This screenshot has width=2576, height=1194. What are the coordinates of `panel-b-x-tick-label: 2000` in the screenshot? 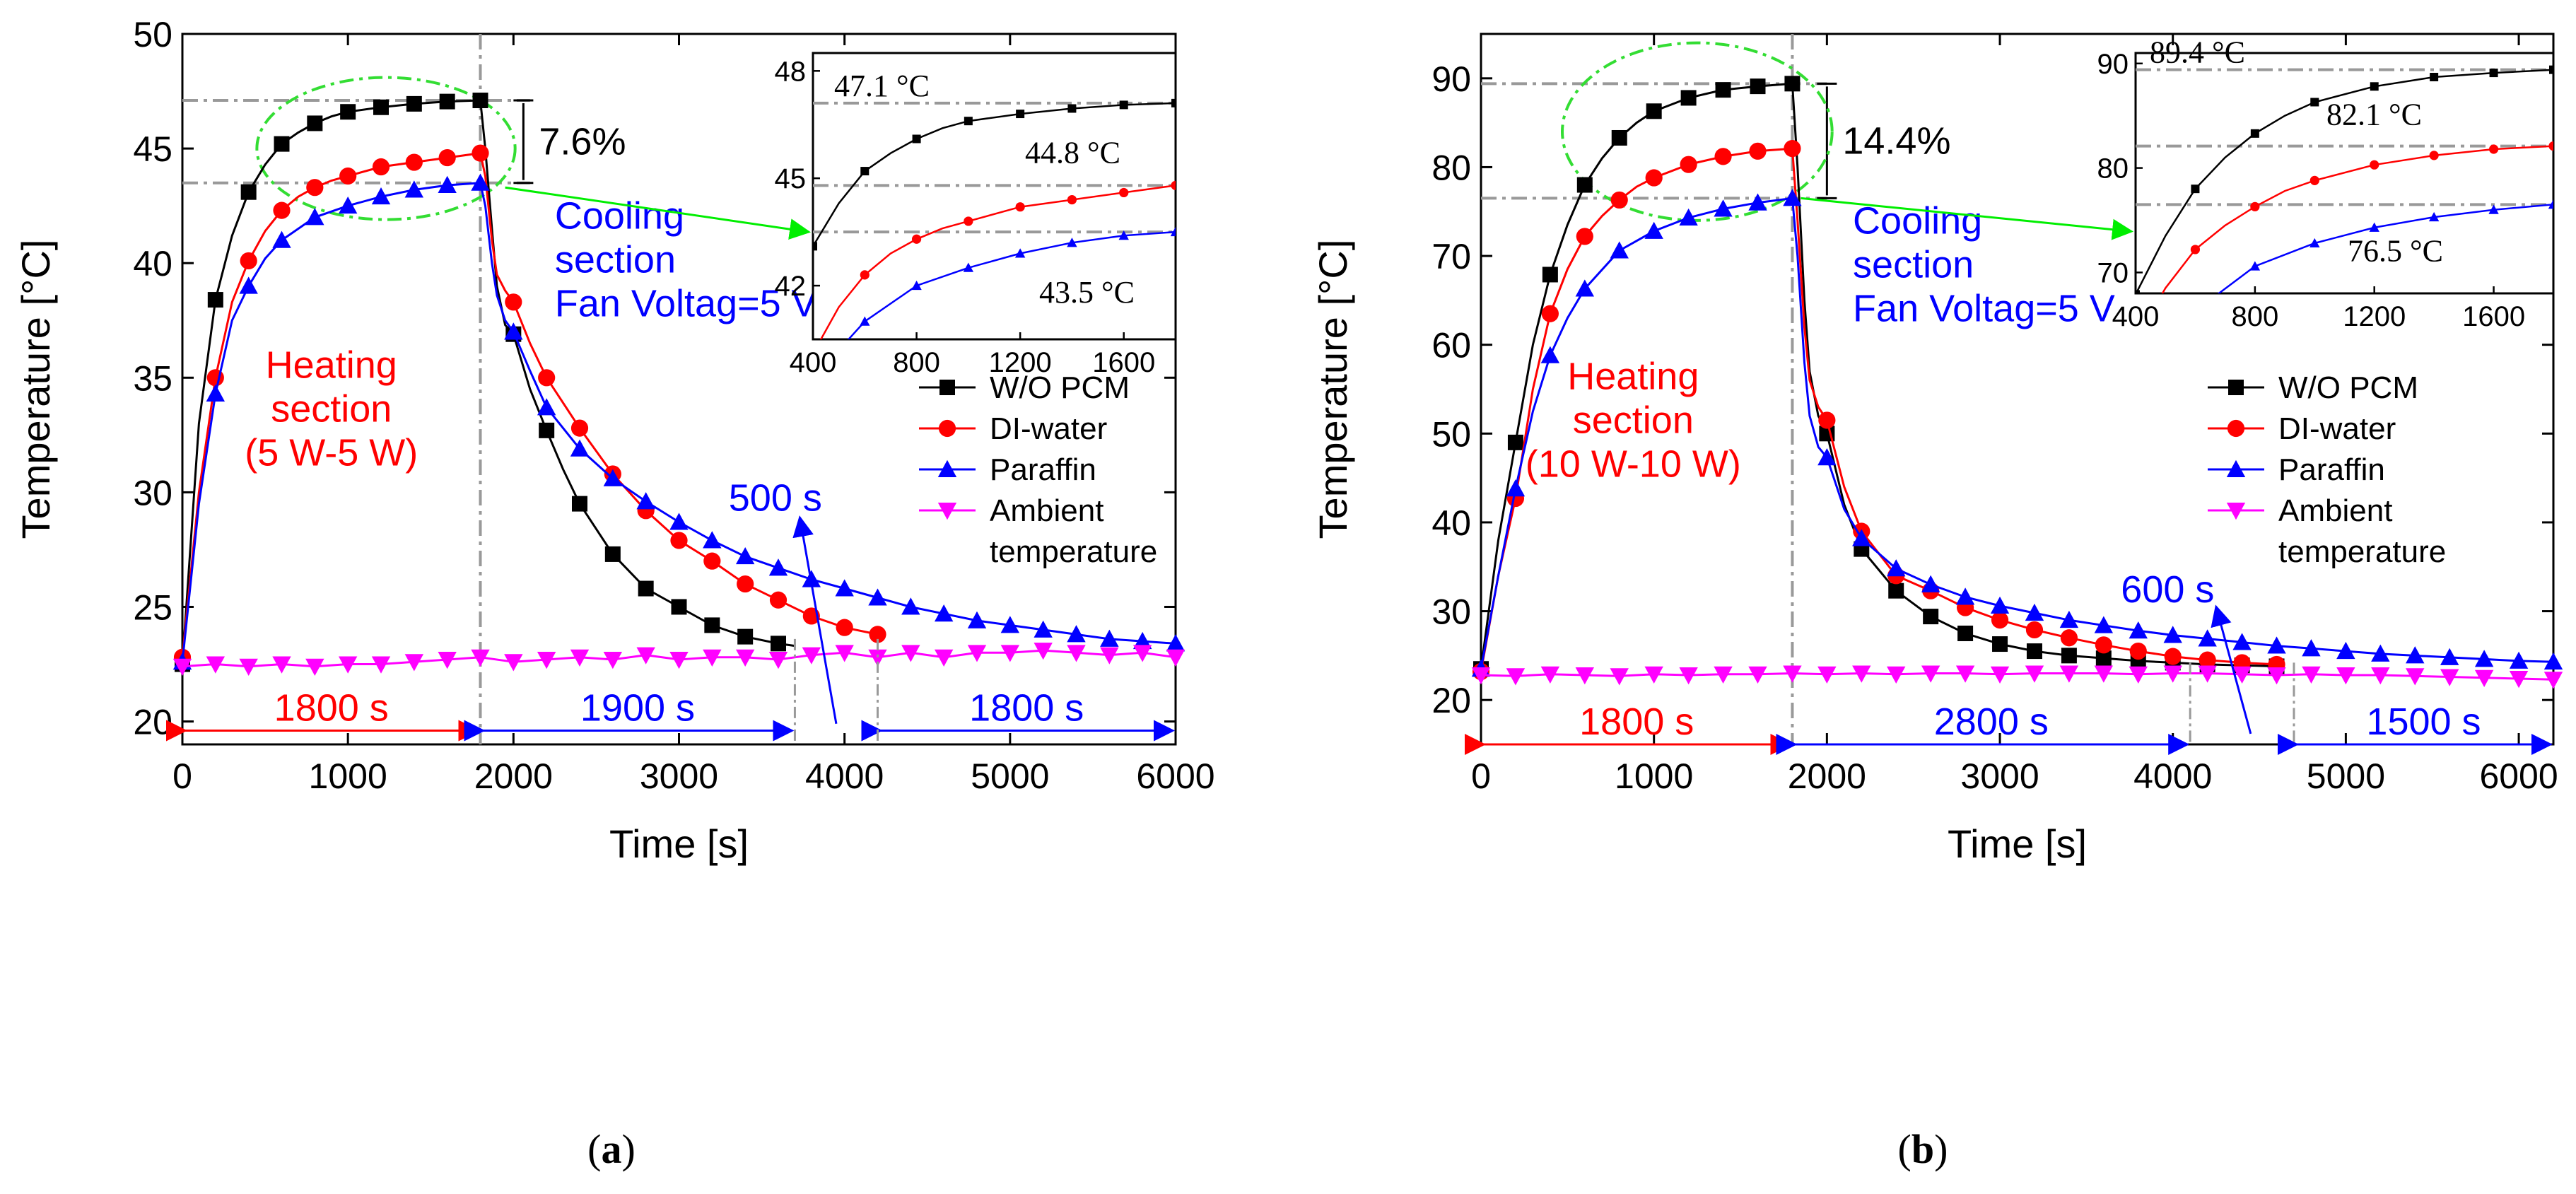 It's located at (1827, 776).